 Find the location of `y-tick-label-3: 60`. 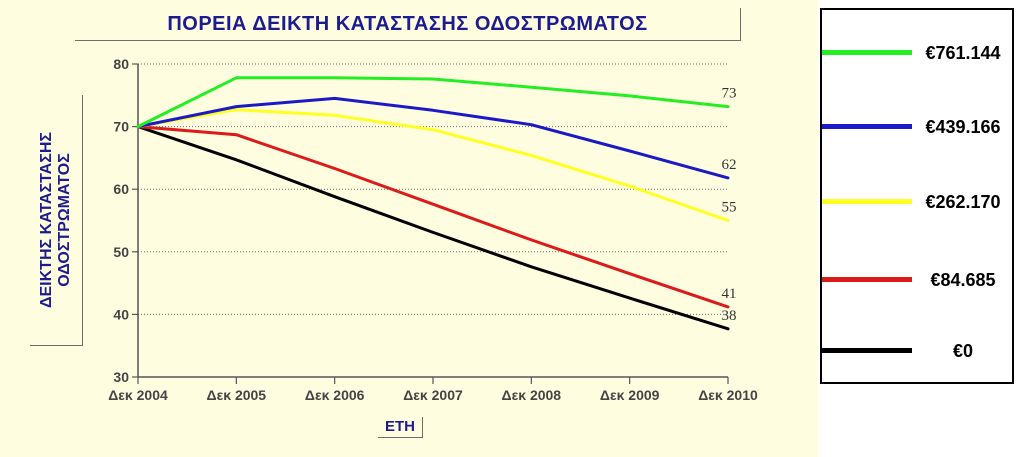

y-tick-label-3: 60 is located at coordinates (121, 189).